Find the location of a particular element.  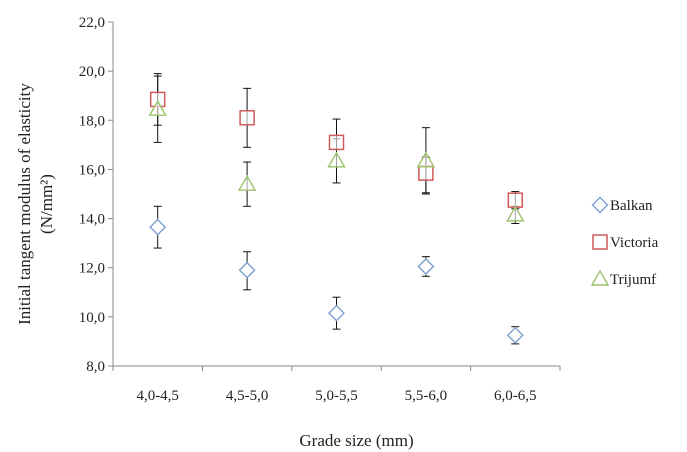

y-tick-label: 20,0 is located at coordinates (92, 72).